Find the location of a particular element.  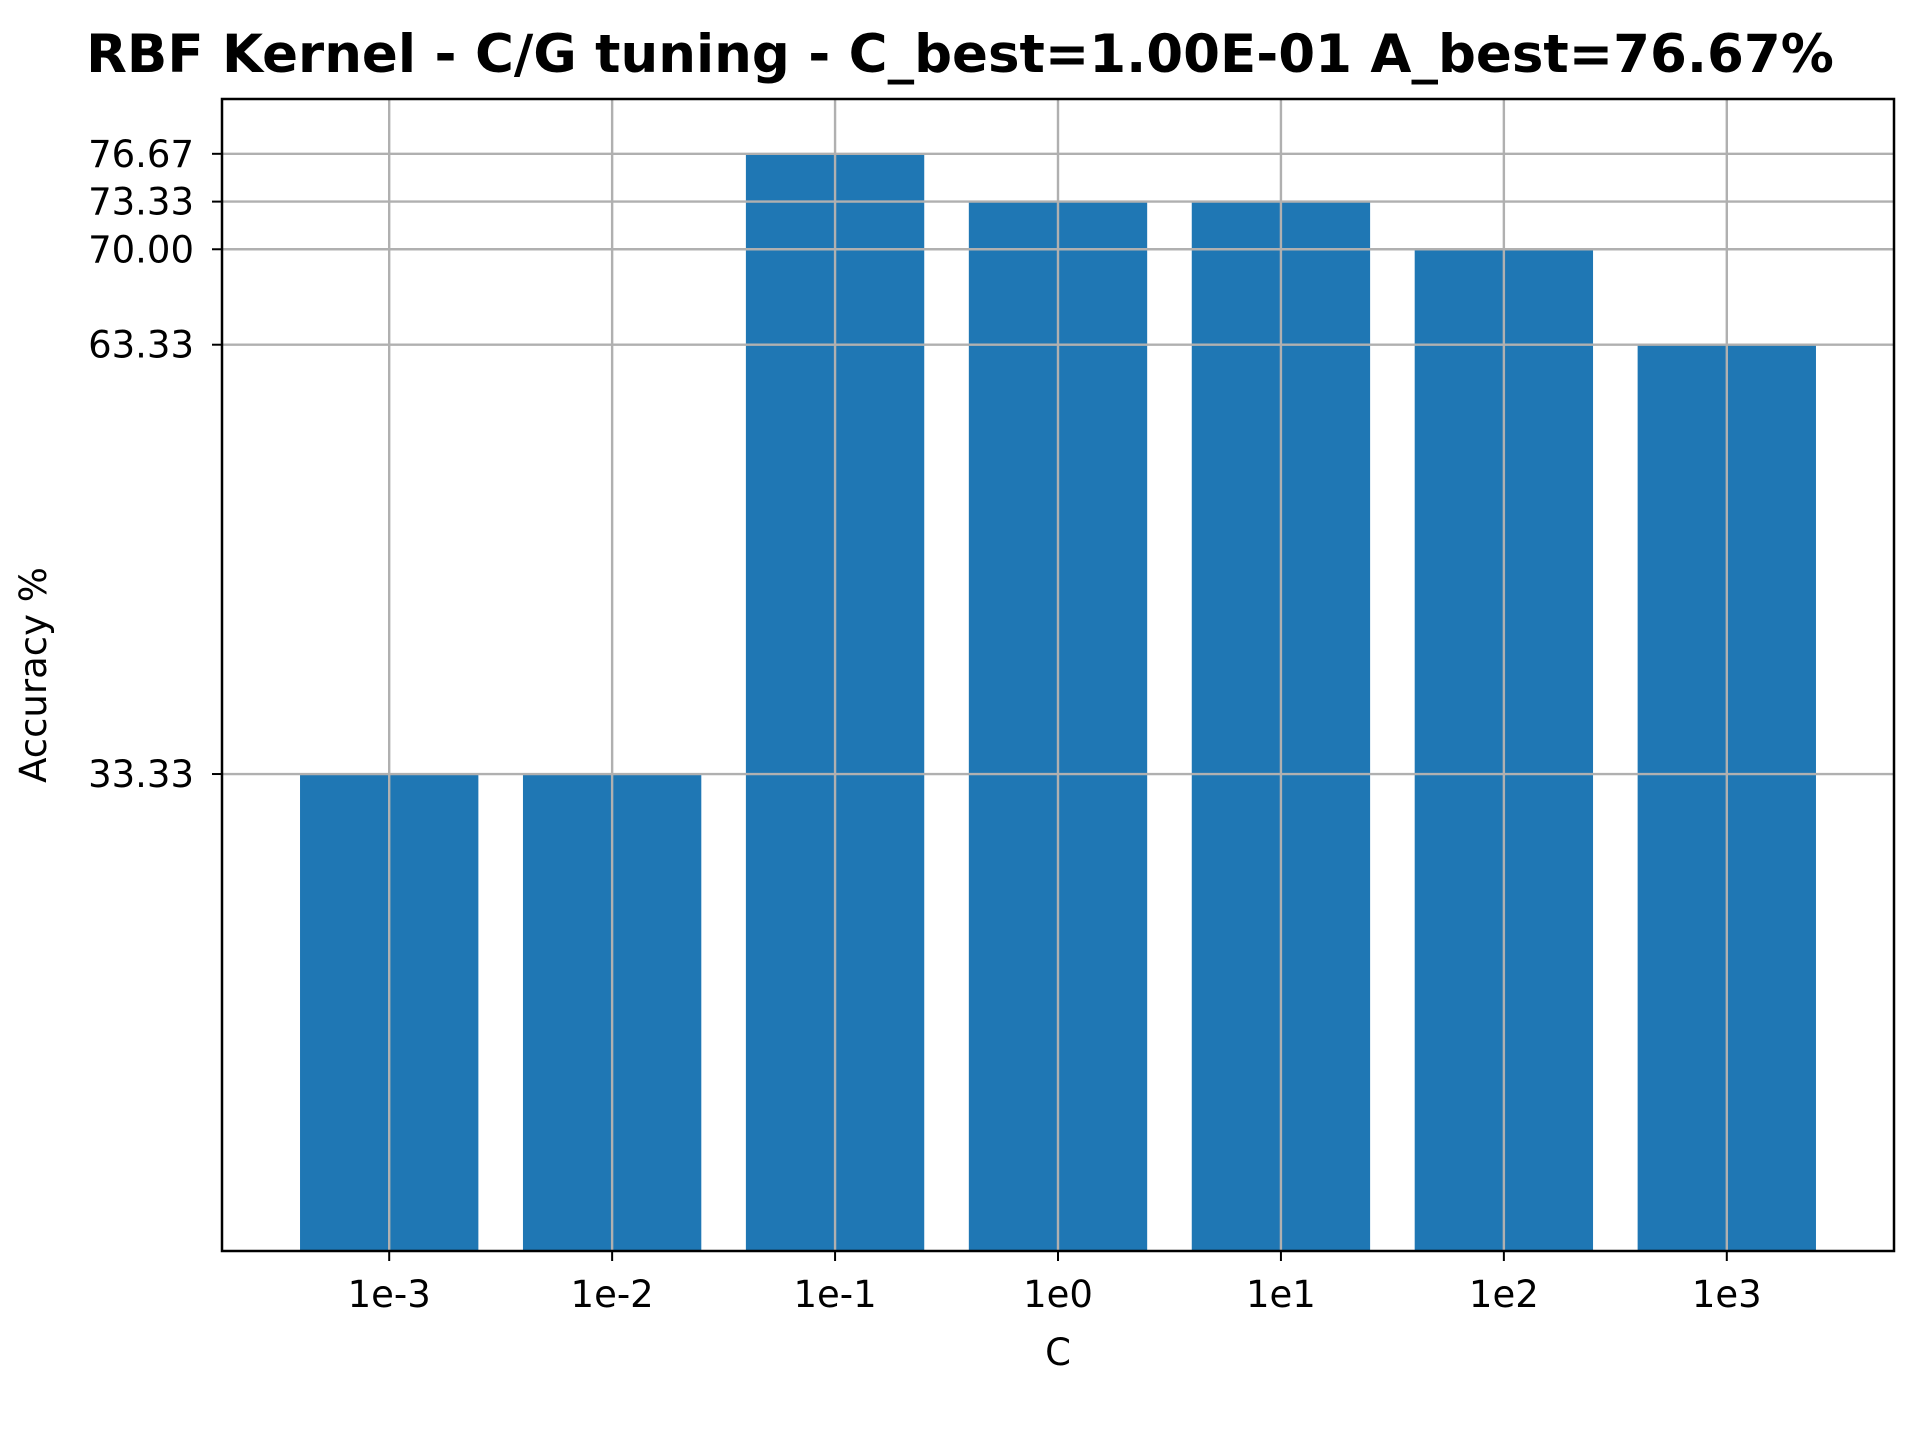

y-tick-label: 73.33 is located at coordinates (141, 202).